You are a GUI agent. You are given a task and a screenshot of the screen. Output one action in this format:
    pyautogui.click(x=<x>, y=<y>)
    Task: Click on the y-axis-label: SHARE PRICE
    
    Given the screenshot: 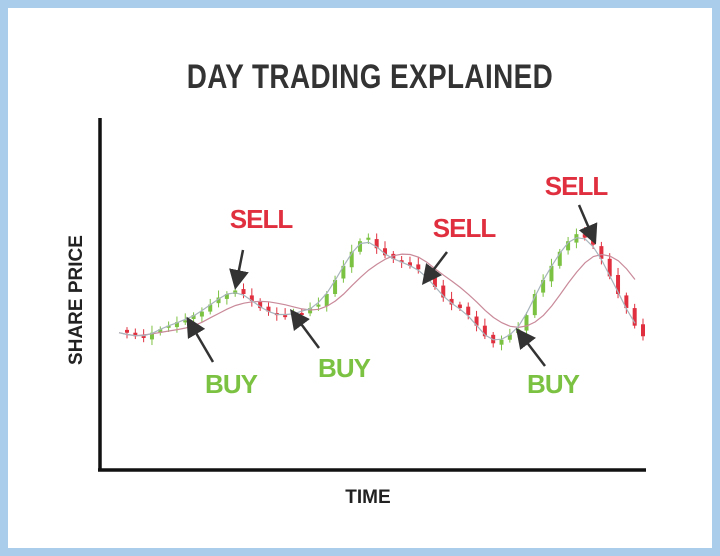 What is the action you would take?
    pyautogui.click(x=76, y=300)
    